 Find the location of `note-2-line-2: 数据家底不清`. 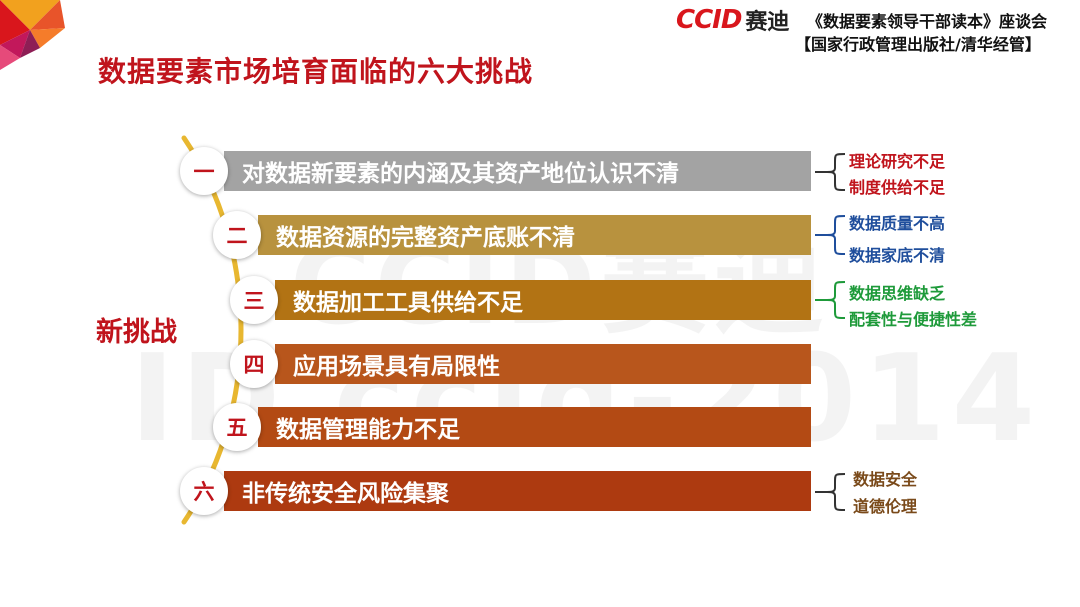

note-2-line-2: 数据家底不清 is located at coordinates (897, 255).